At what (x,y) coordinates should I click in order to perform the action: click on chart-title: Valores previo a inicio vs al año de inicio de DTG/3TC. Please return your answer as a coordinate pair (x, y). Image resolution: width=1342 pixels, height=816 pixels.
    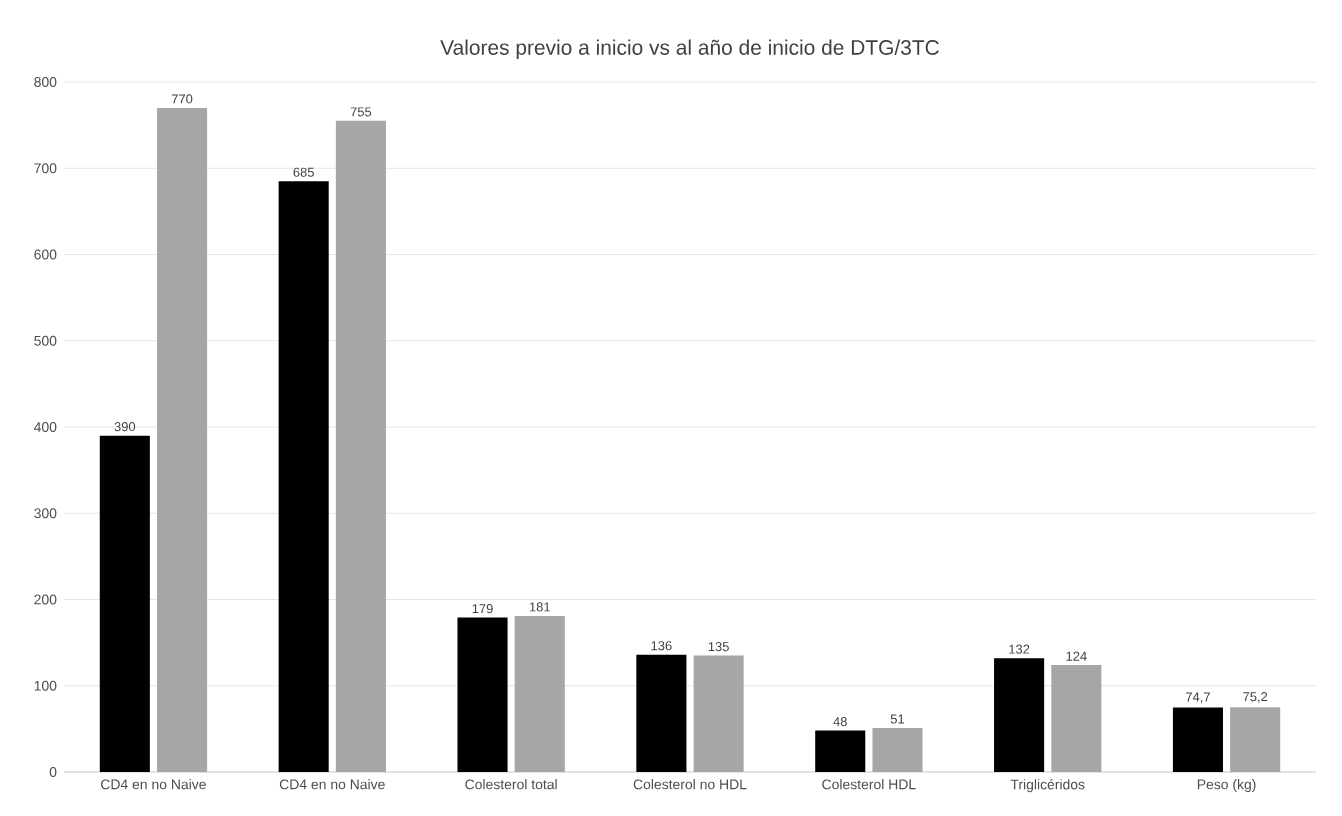
    Looking at the image, I should click on (689, 49).